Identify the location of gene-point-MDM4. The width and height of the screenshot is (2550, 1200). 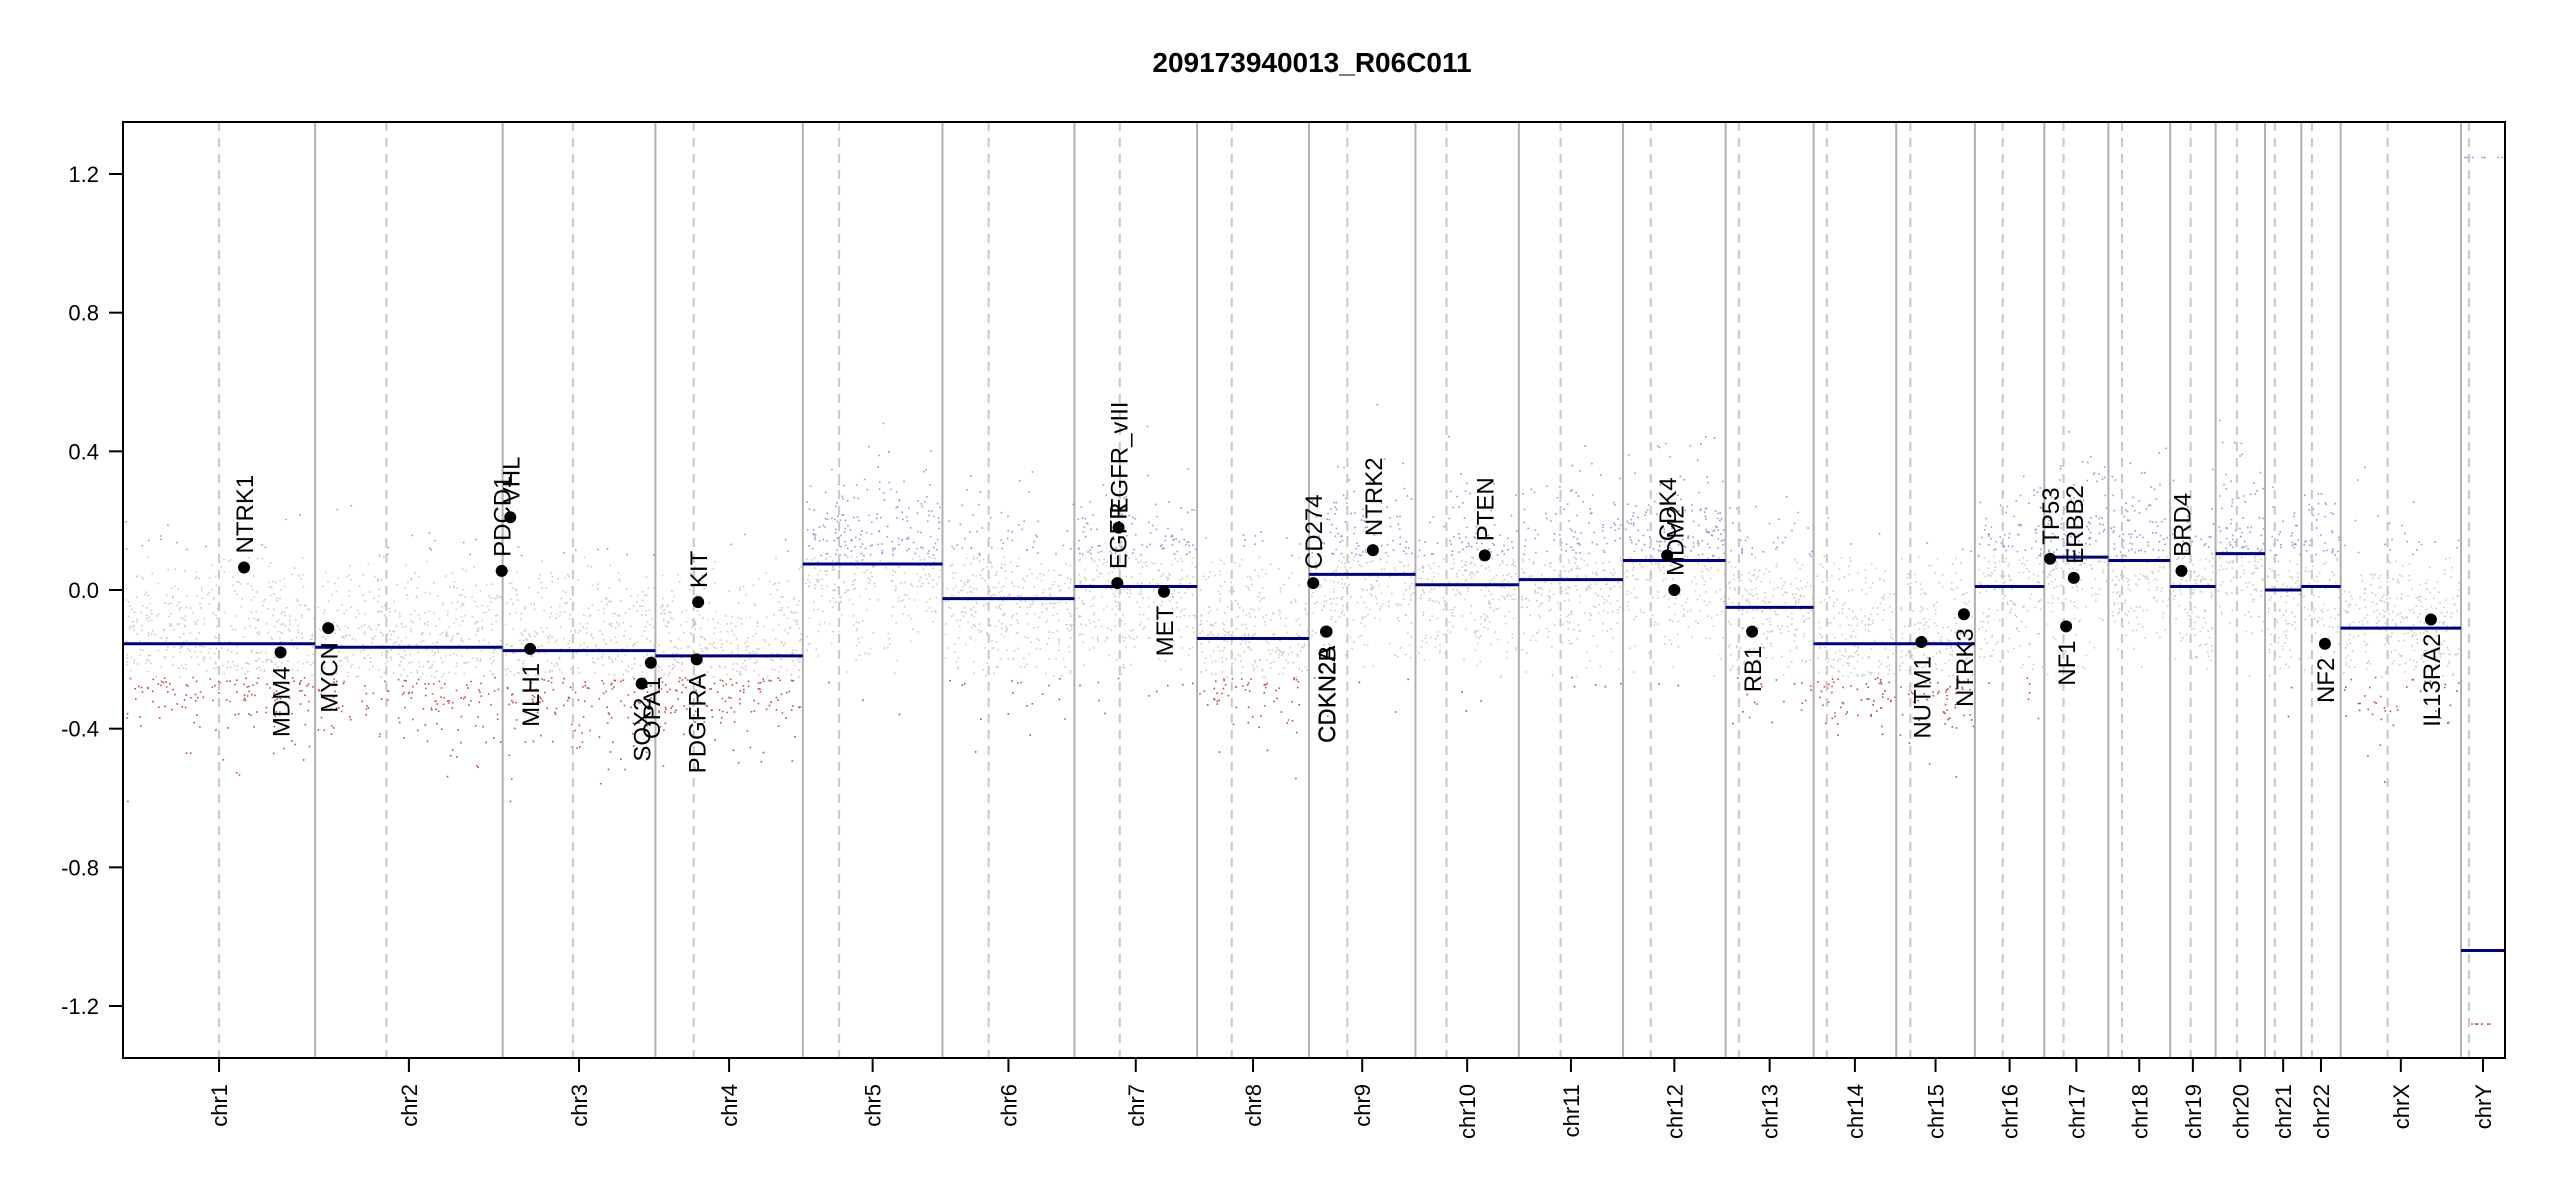
(280, 652).